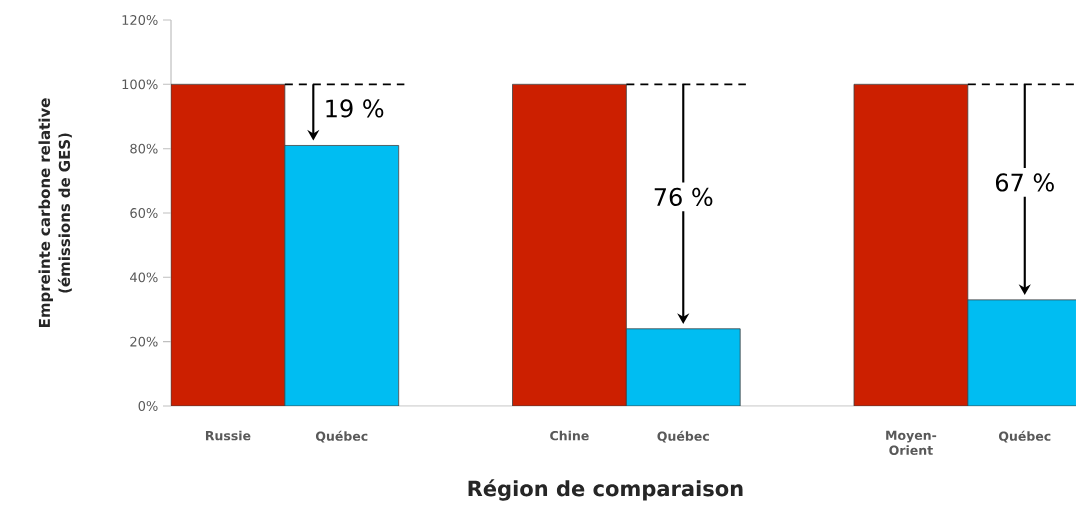  Describe the element at coordinates (144, 213) in the screenshot. I see `y-tick-label: 60%` at that location.